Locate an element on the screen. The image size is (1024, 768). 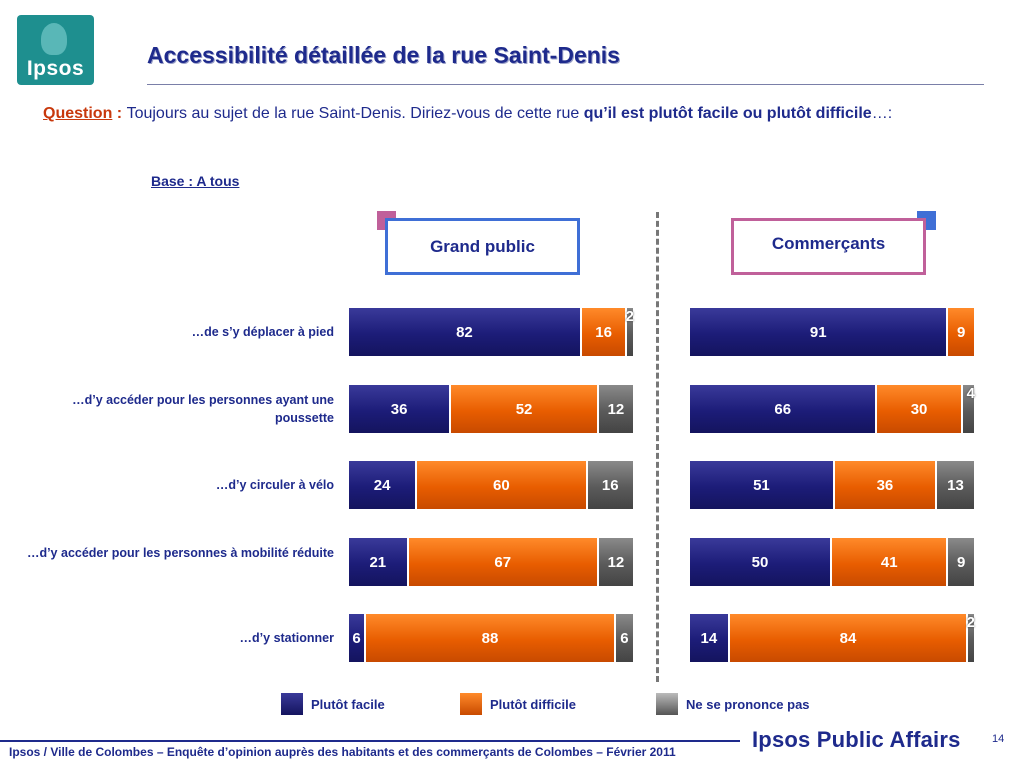
data-label: 52 is located at coordinates (524, 409).